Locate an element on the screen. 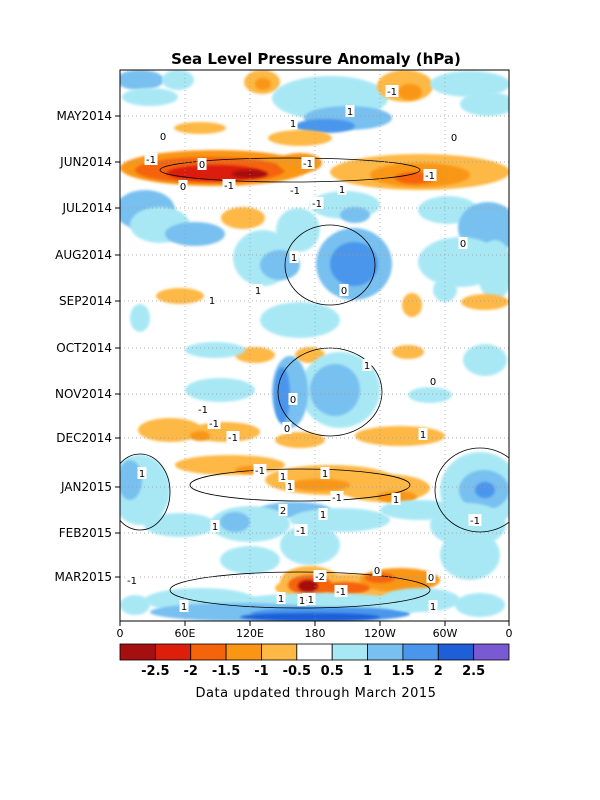  x-tick-label: 120W is located at coordinates (380, 633).